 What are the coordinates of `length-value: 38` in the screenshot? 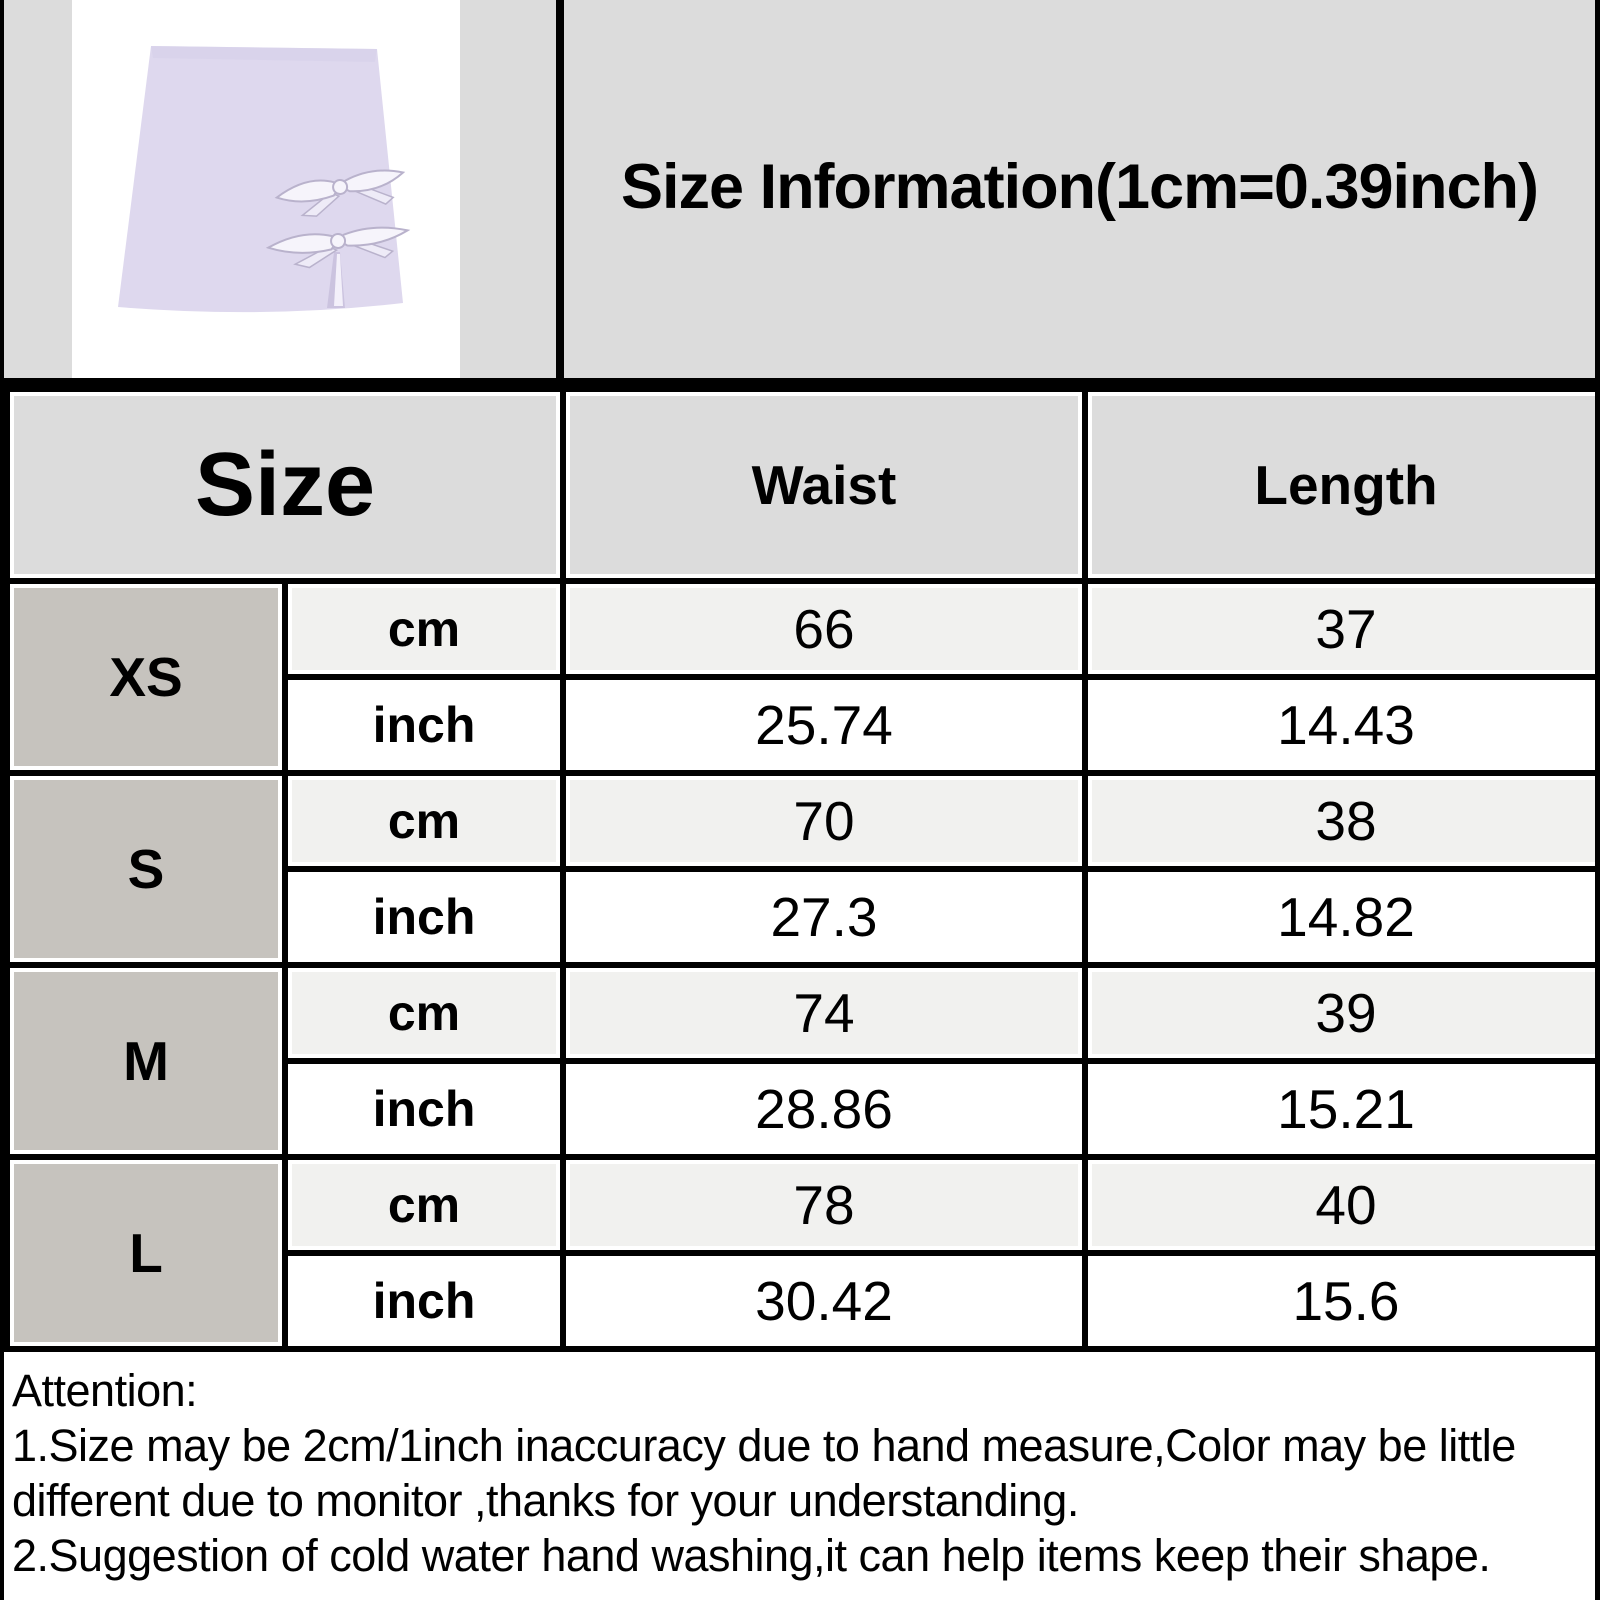 It's located at (1338, 821).